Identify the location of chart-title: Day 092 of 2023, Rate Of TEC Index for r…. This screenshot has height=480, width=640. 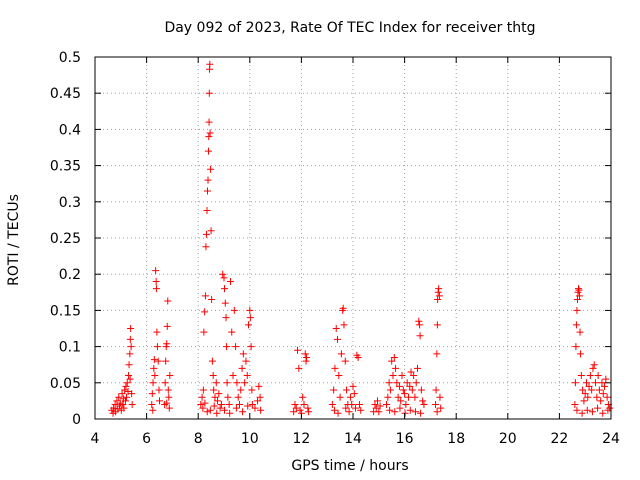
(349, 28).